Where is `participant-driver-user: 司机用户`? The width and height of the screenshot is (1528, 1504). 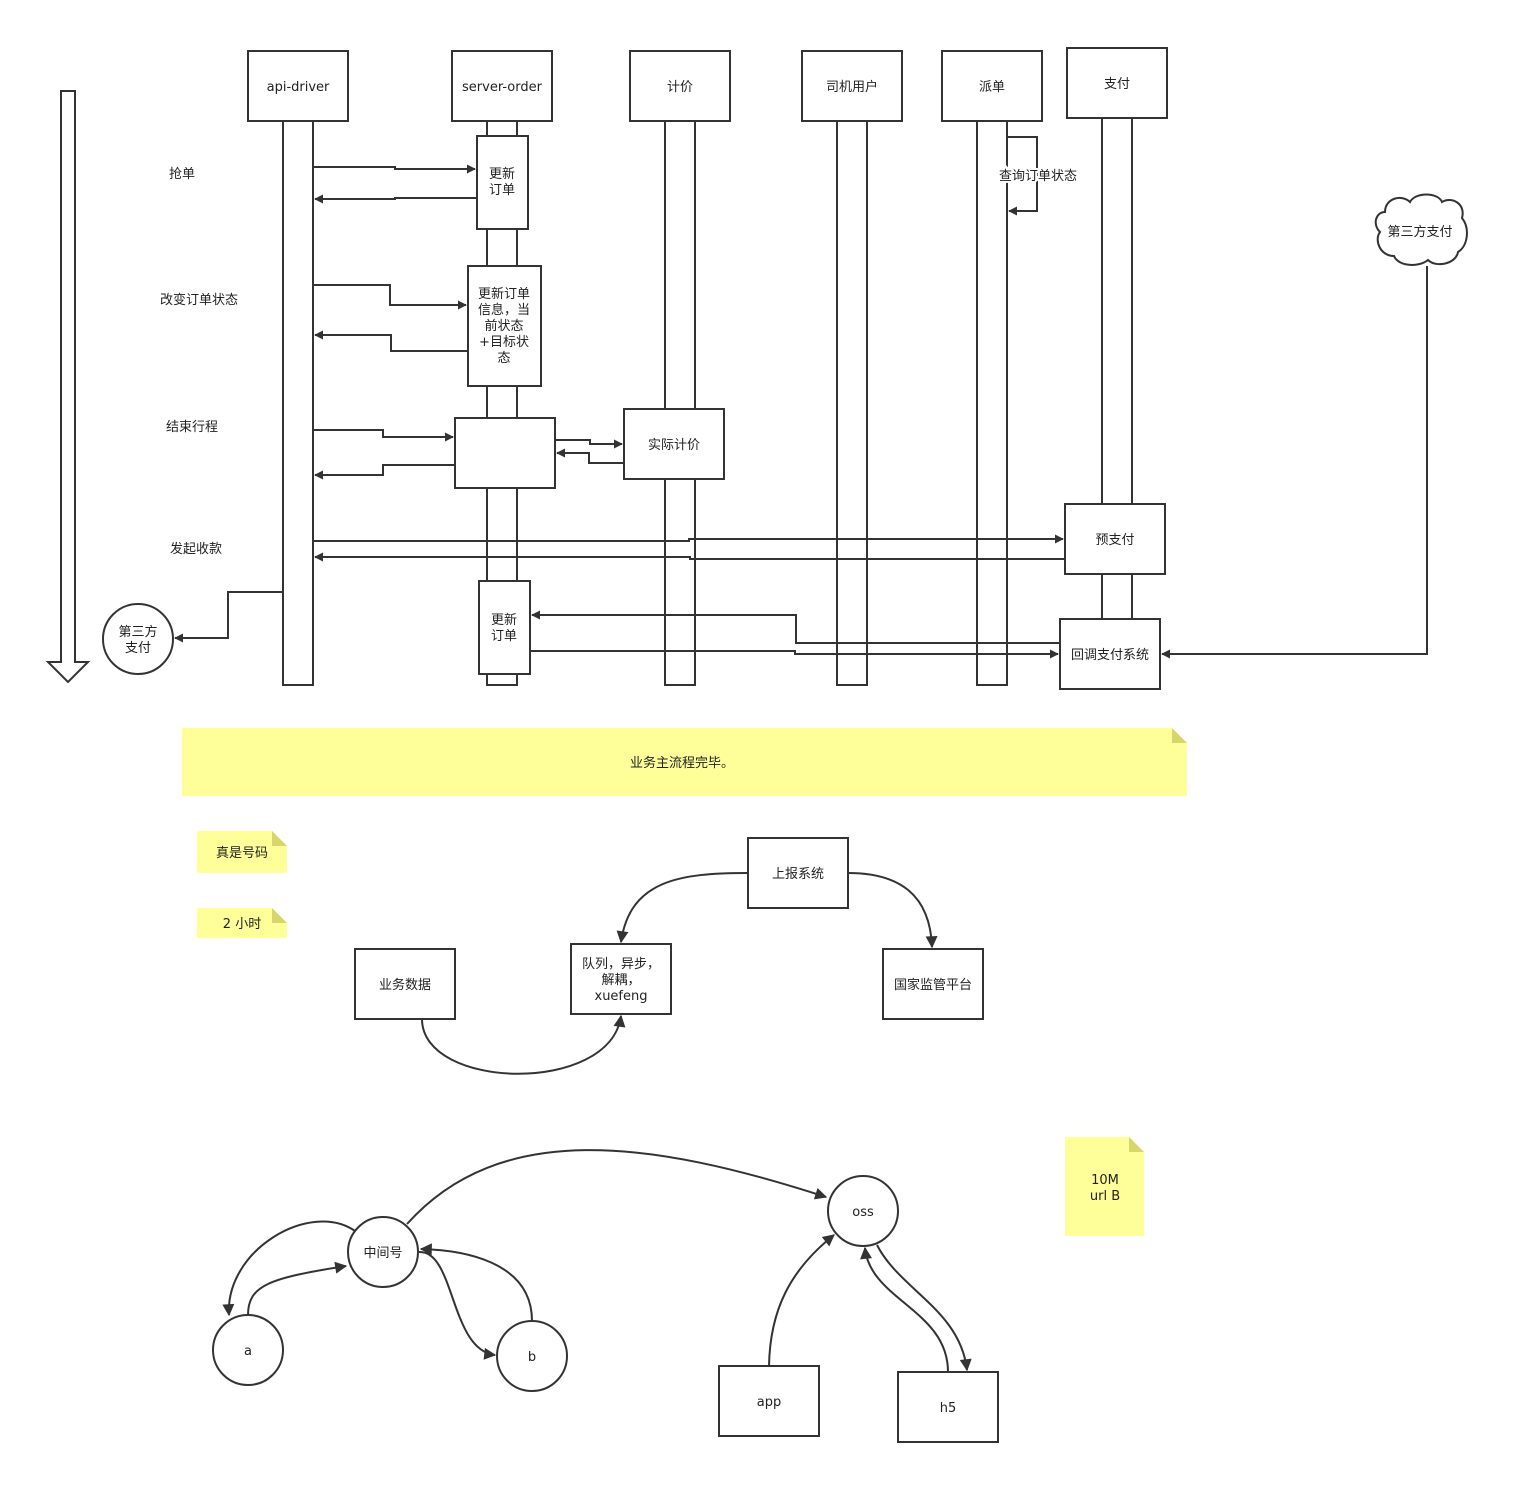 participant-driver-user: 司机用户 is located at coordinates (852, 86).